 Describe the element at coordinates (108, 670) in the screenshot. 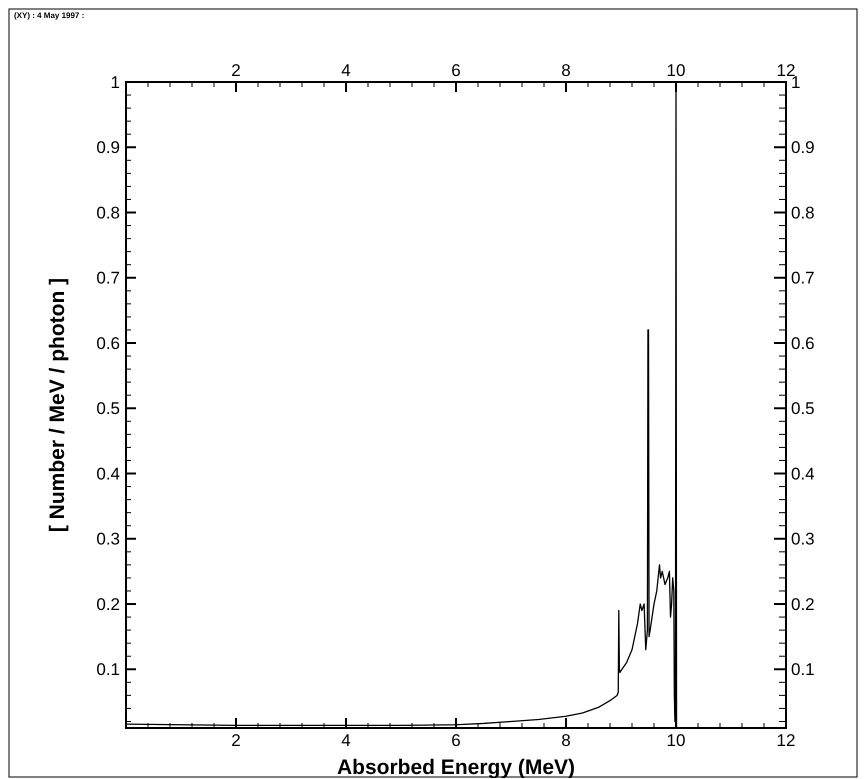

I see `y-tick-label: 0.1` at that location.